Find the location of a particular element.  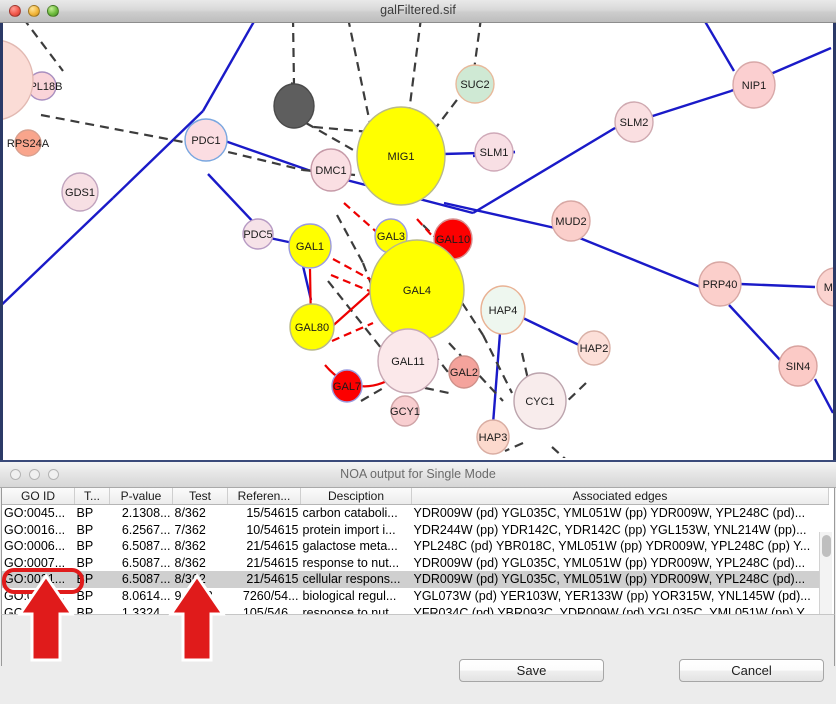

graph-node: GAL80 is located at coordinates (312, 327).